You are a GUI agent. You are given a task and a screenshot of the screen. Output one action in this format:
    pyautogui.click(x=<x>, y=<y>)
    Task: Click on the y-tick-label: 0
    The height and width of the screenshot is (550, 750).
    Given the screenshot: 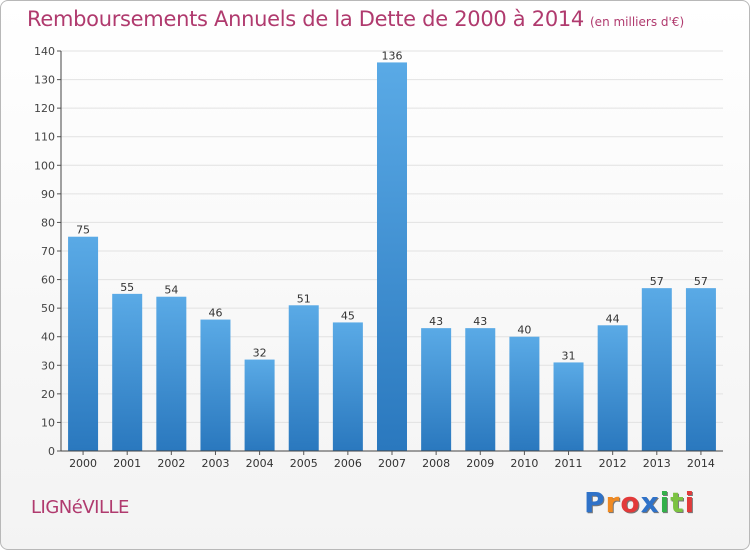 What is the action you would take?
    pyautogui.click(x=51, y=451)
    